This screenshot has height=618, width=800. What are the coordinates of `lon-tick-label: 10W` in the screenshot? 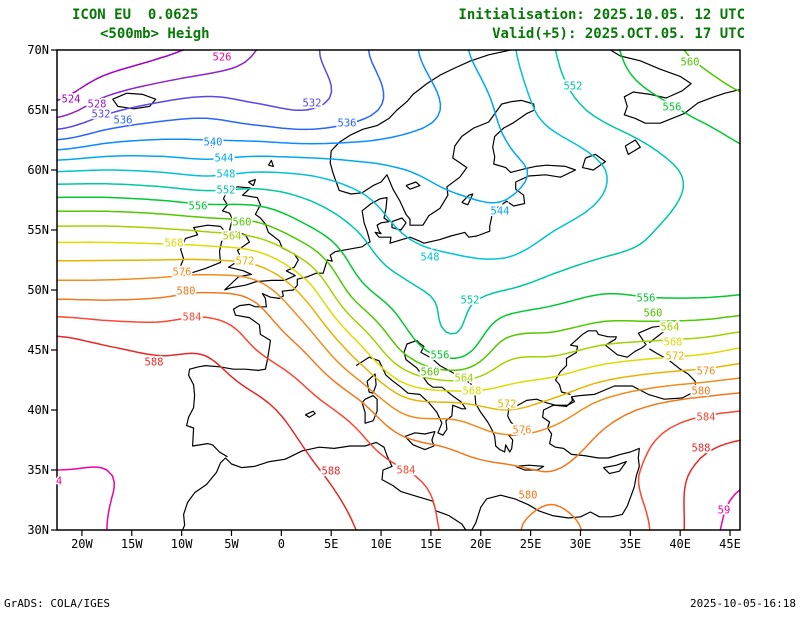 It's located at (182, 544).